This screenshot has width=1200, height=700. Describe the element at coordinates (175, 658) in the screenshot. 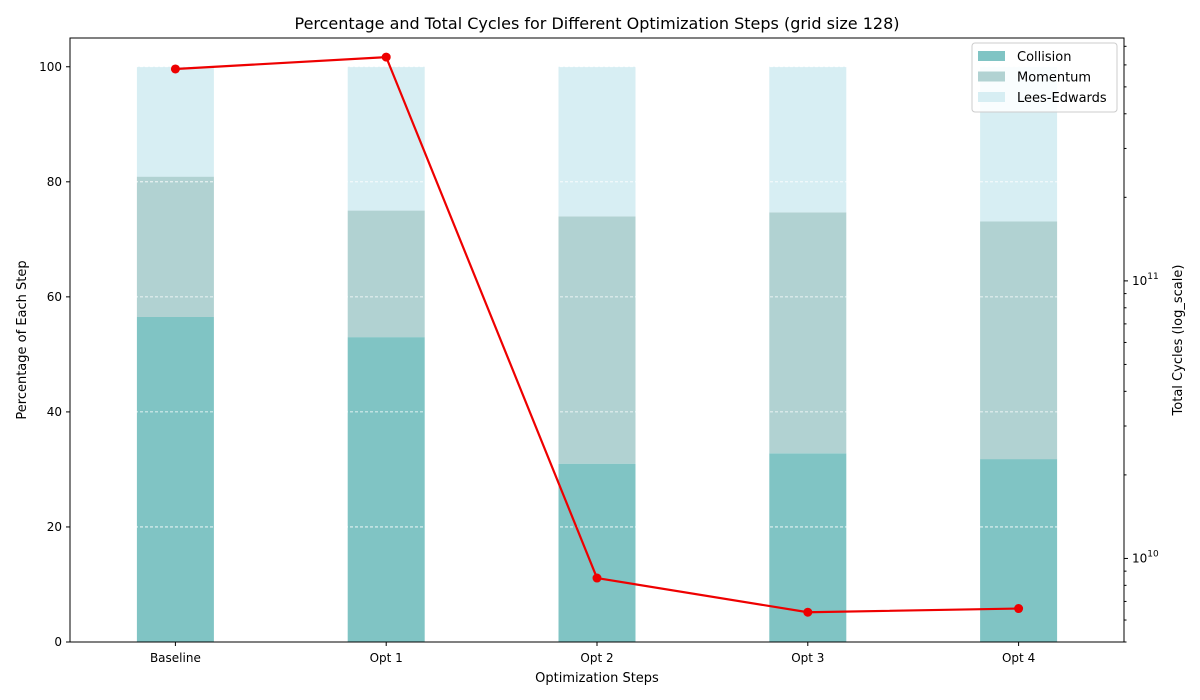

I see `x-tick-label-0: Baseline` at that location.